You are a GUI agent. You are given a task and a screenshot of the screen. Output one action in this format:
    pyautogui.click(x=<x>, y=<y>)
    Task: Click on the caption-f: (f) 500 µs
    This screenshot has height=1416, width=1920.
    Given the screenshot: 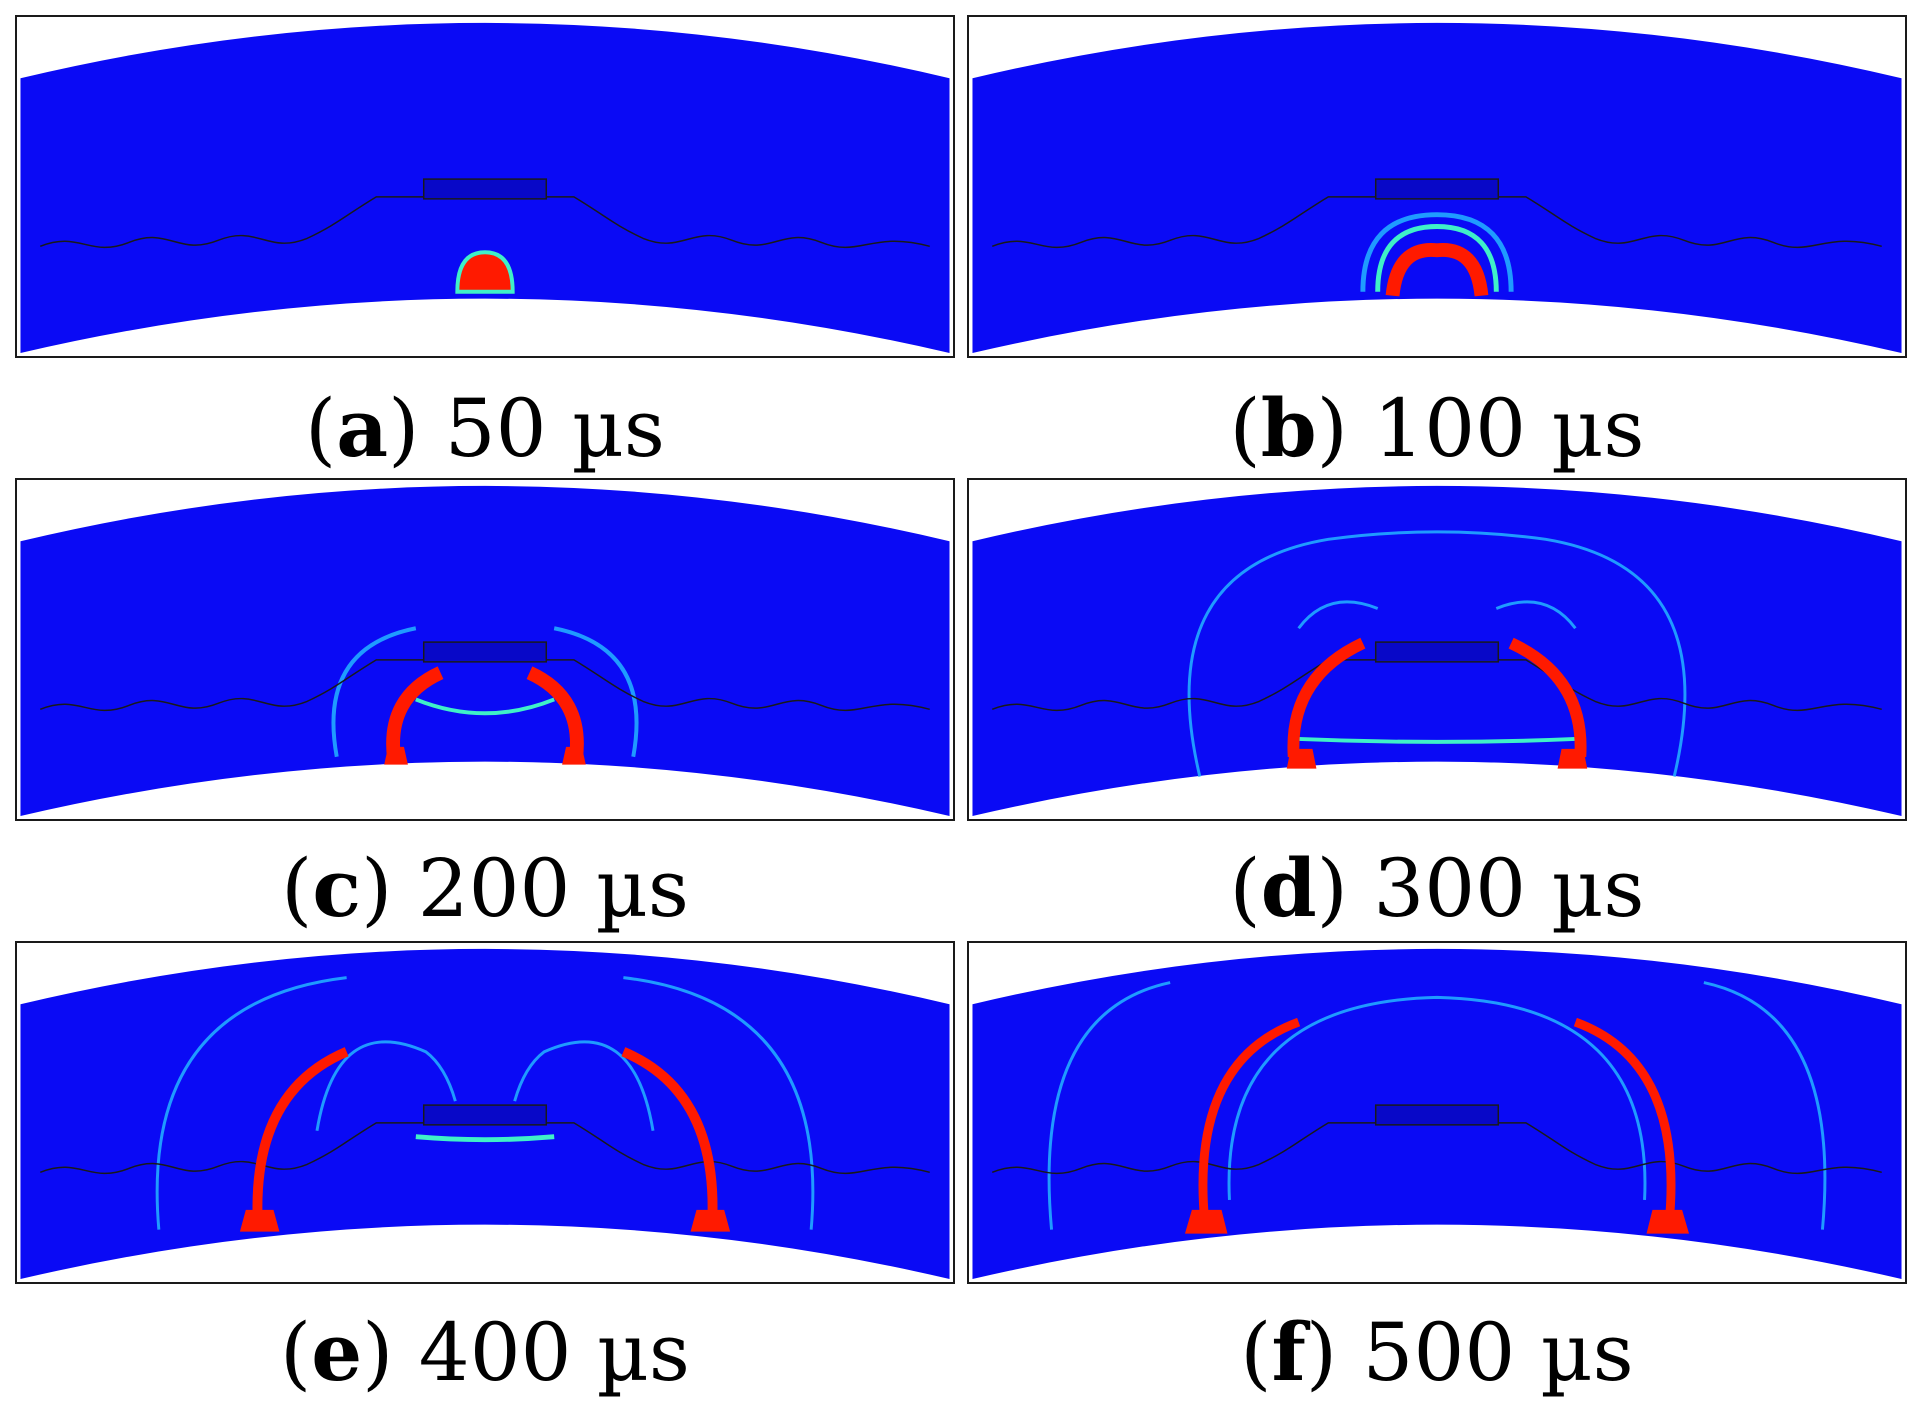 What is the action you would take?
    pyautogui.click(x=1437, y=1352)
    